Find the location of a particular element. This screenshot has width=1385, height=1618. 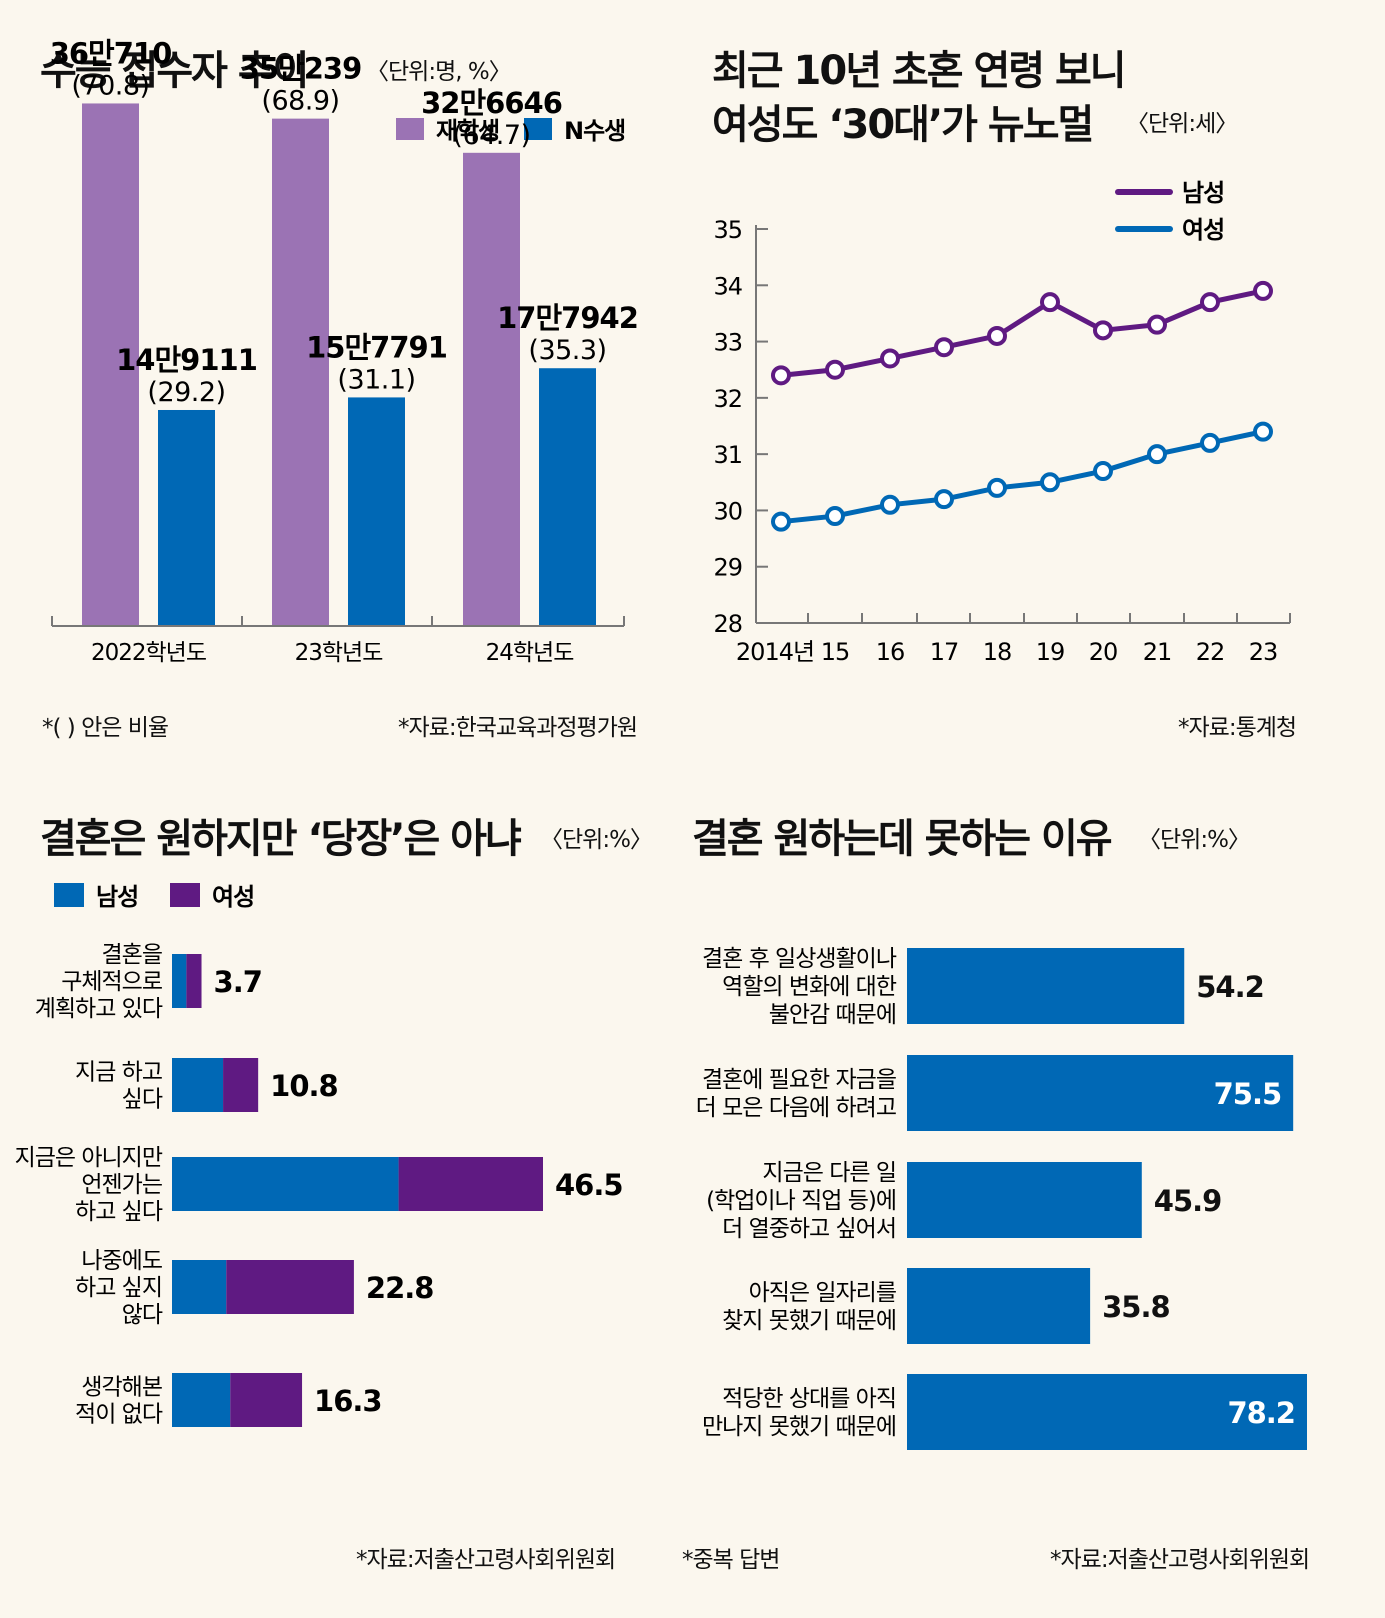

category-label: 구체적으로 is located at coordinates (111, 982).